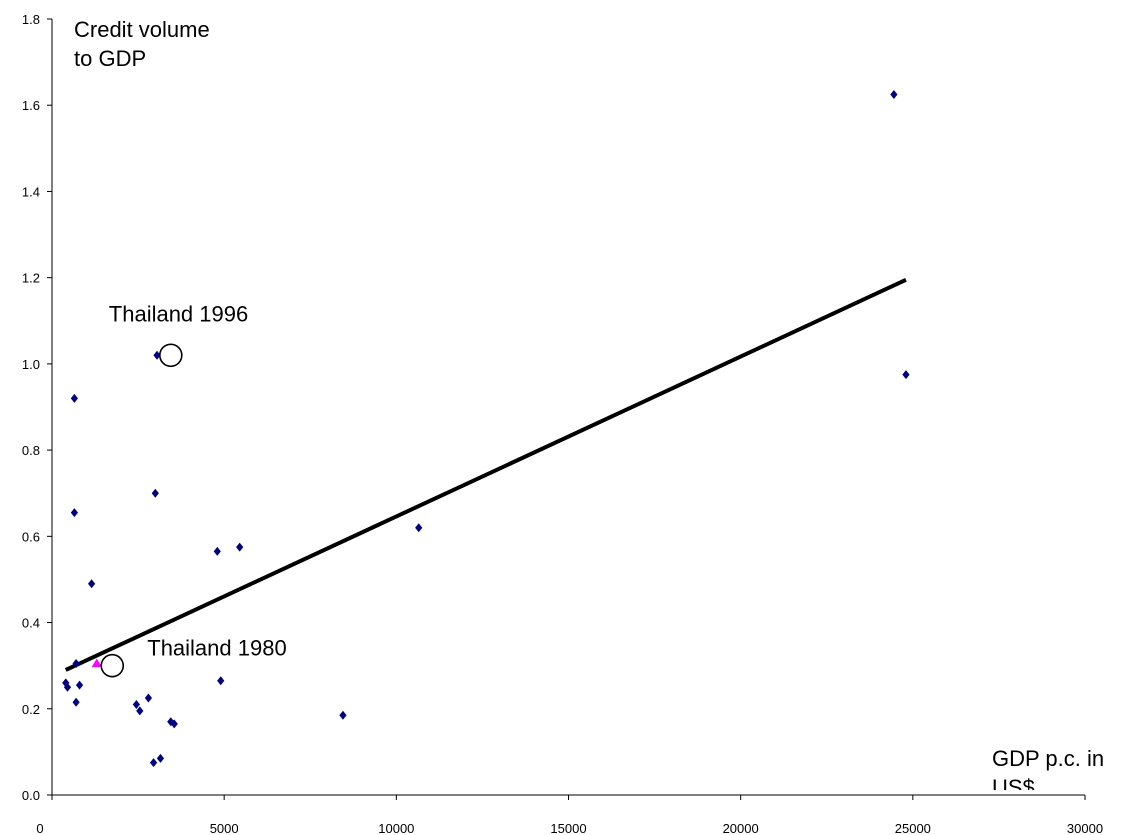 Image resolution: width=1130 pixels, height=835 pixels. Describe the element at coordinates (1048, 758) in the screenshot. I see `x-axis-title-line-1: GDP p.c. in` at that location.